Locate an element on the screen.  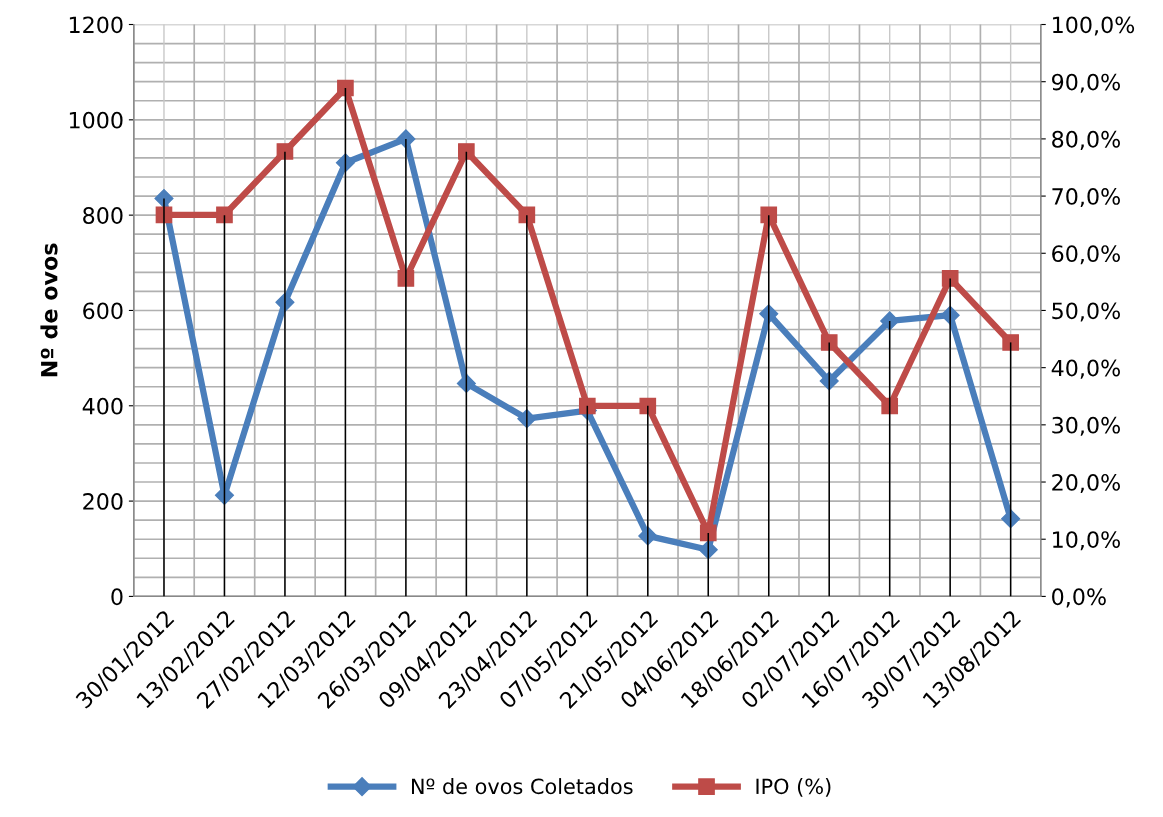
y2-tick-label: 70,0% is located at coordinates (1086, 198).